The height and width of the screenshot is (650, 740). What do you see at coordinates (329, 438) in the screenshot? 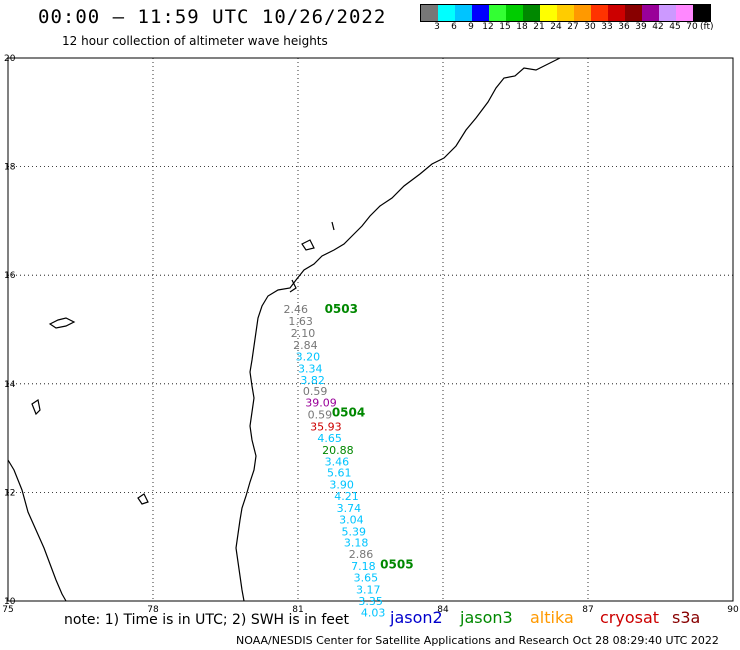
I see `wave-height-value: 4.65` at bounding box center [329, 438].